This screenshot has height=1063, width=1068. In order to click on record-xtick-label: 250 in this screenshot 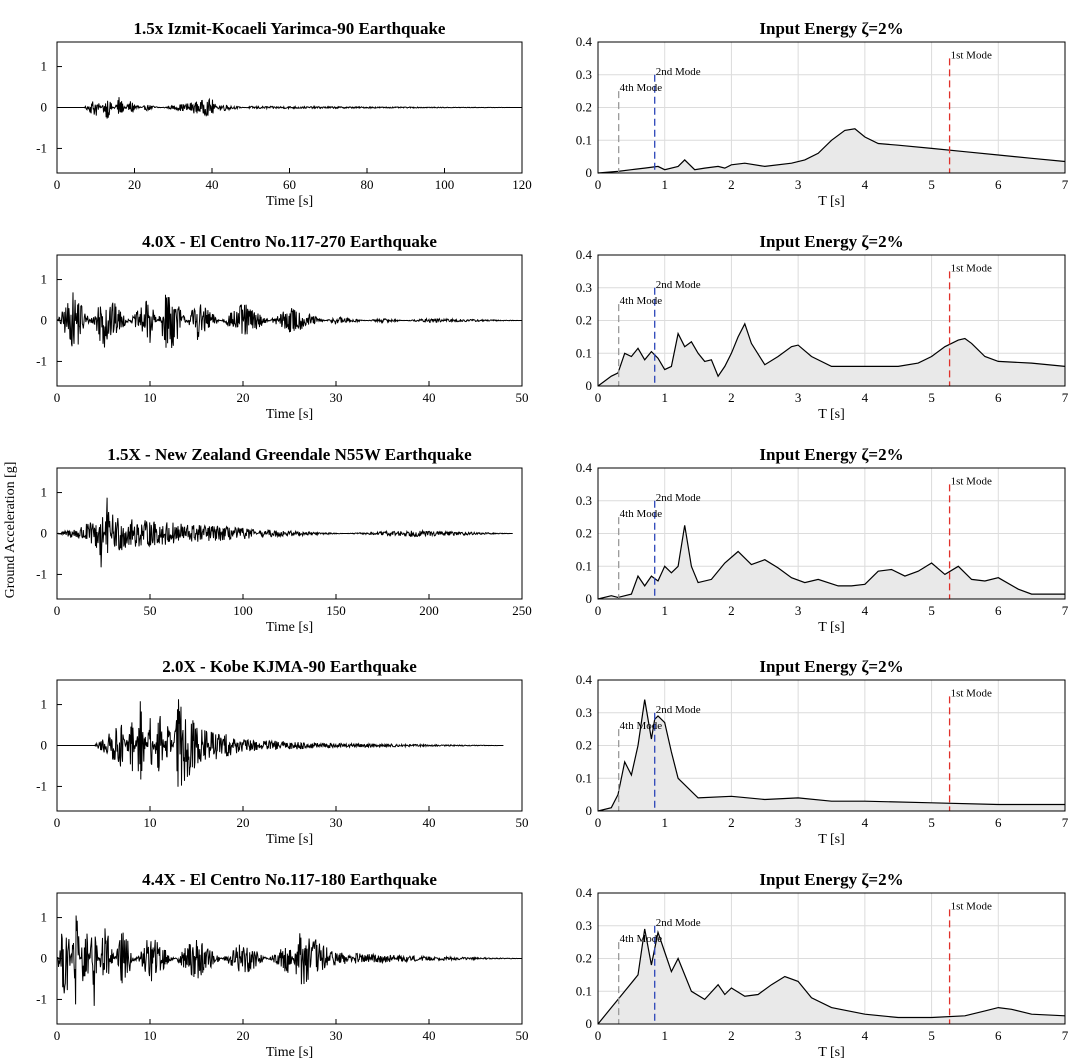, I will do `click(522, 610)`.